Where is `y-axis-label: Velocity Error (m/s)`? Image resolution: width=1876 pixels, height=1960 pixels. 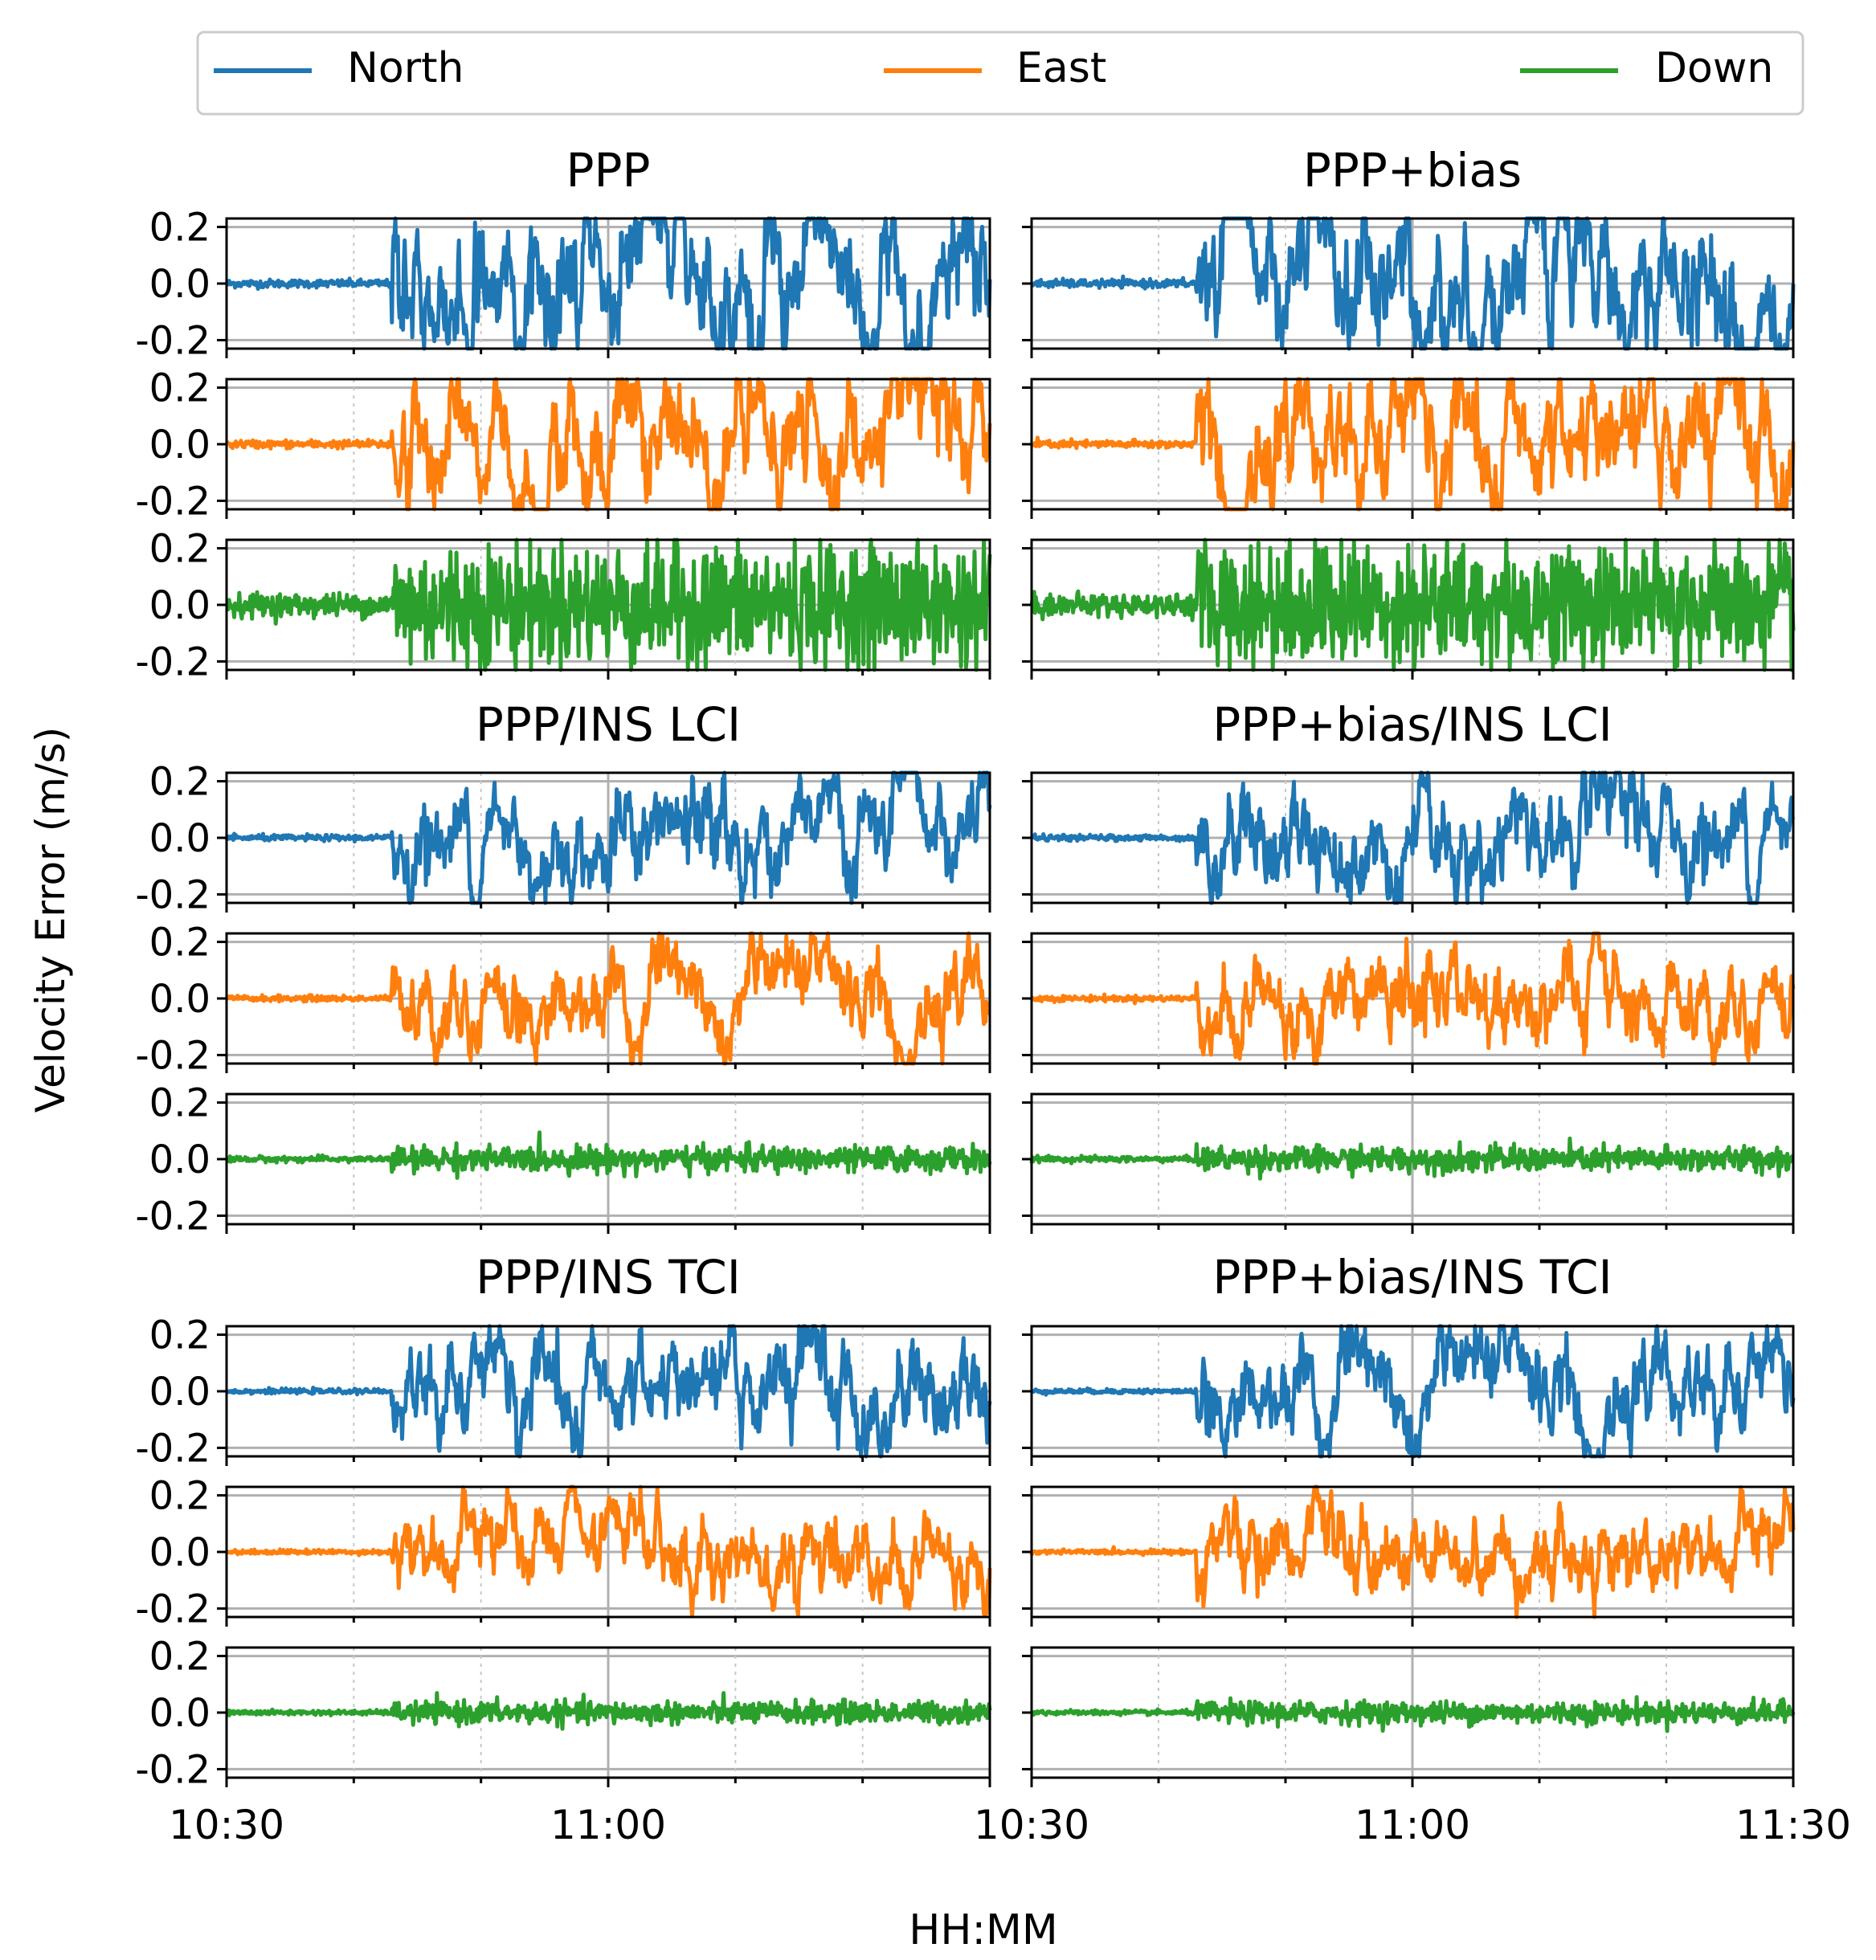
y-axis-label: Velocity Error (m/s) is located at coordinates (50, 920).